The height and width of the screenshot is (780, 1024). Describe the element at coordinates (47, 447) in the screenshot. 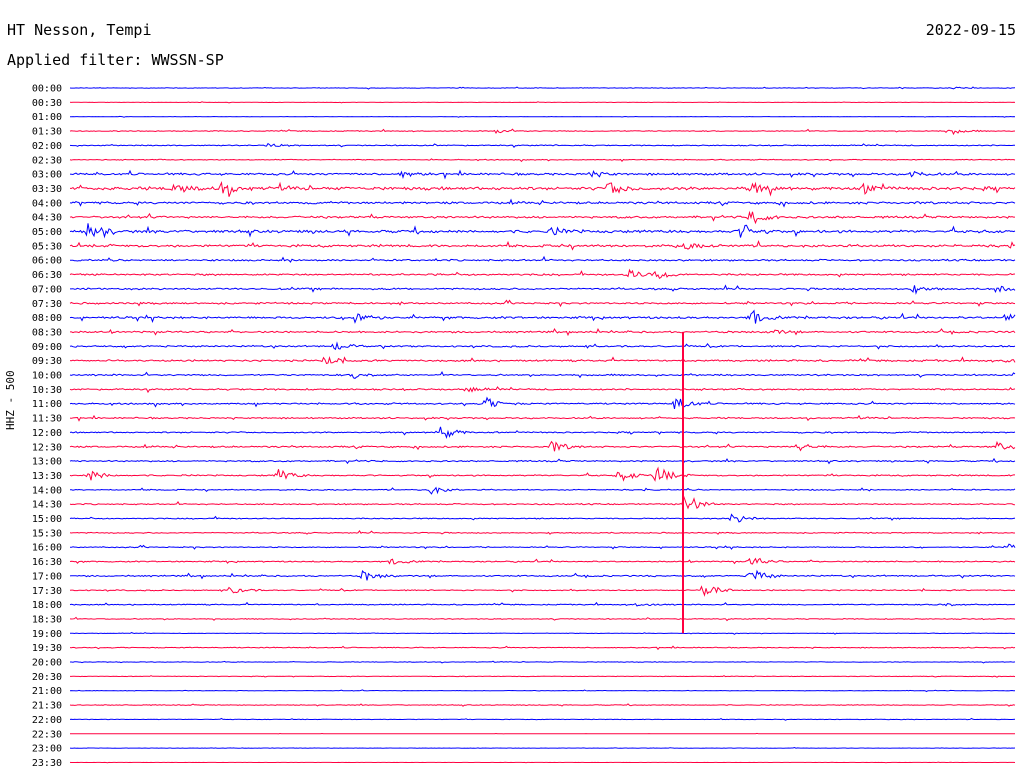

I see `row-time-label: 12:30` at that location.